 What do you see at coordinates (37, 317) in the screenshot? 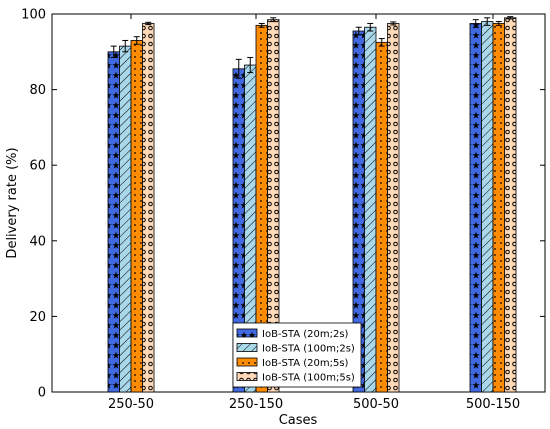
I see `y-tick-label: 20` at bounding box center [37, 317].